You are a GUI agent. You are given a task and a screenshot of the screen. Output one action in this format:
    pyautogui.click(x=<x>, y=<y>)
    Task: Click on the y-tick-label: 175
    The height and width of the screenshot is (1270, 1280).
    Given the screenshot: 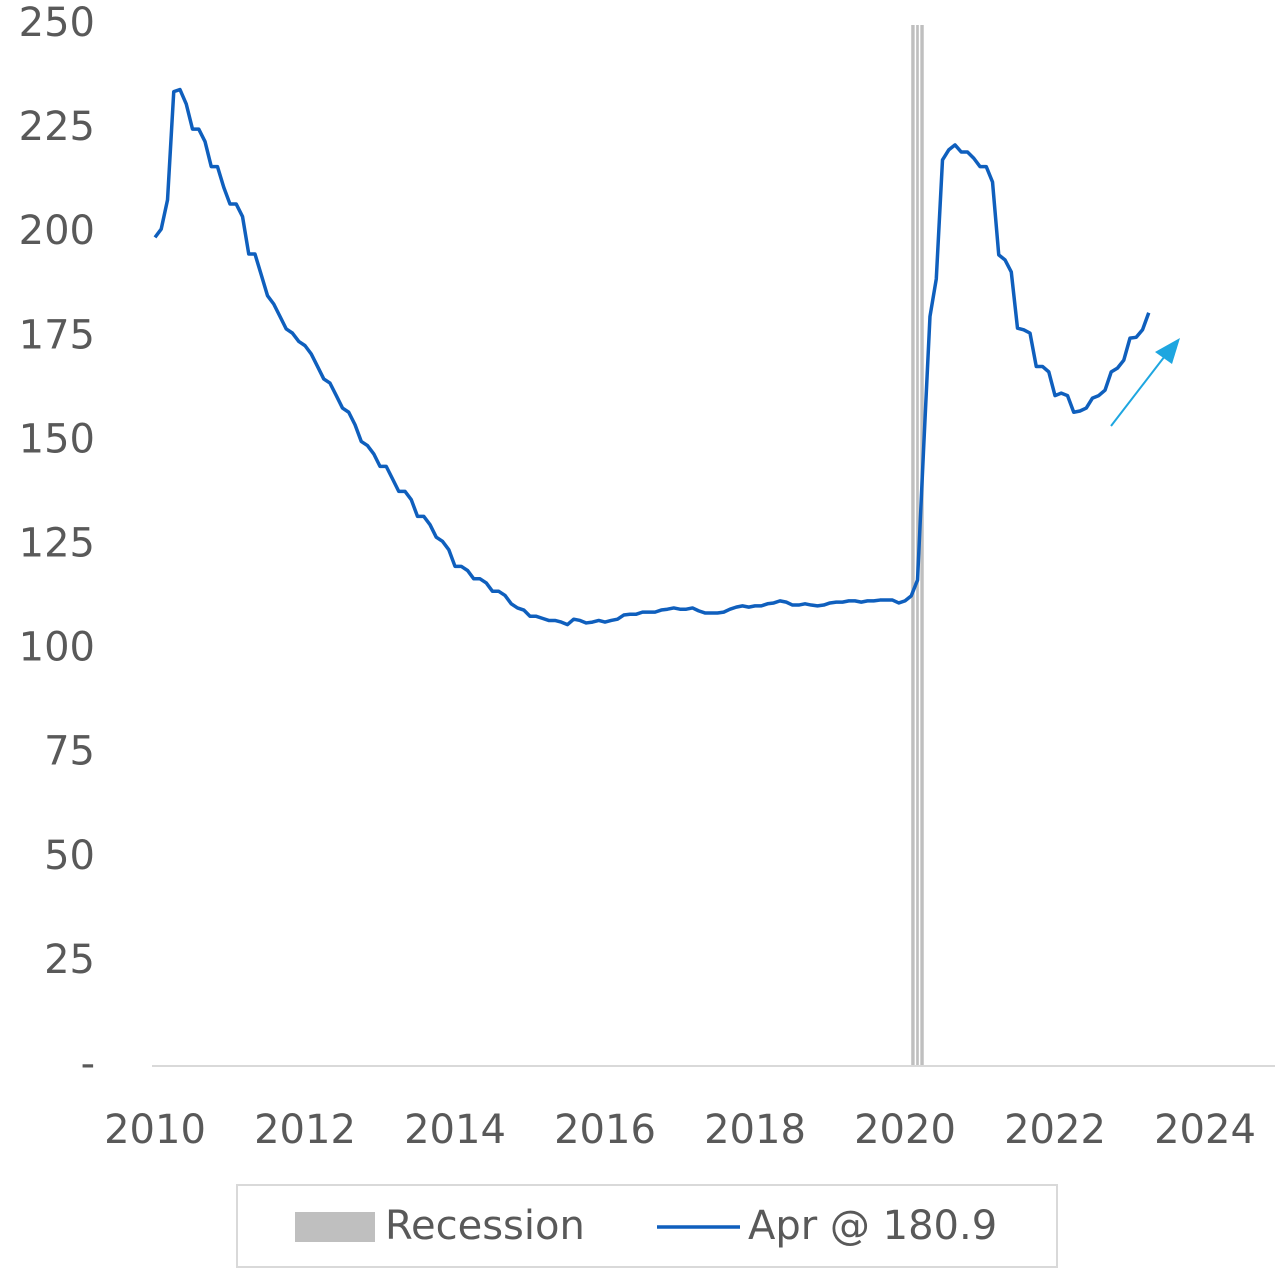 What is the action you would take?
    pyautogui.click(x=57, y=335)
    